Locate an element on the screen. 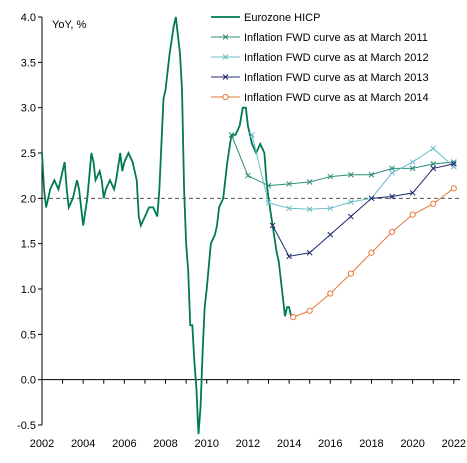 The height and width of the screenshot is (463, 467). legend-item: Inflation FWD curve as at March 2012 is located at coordinates (320, 58).